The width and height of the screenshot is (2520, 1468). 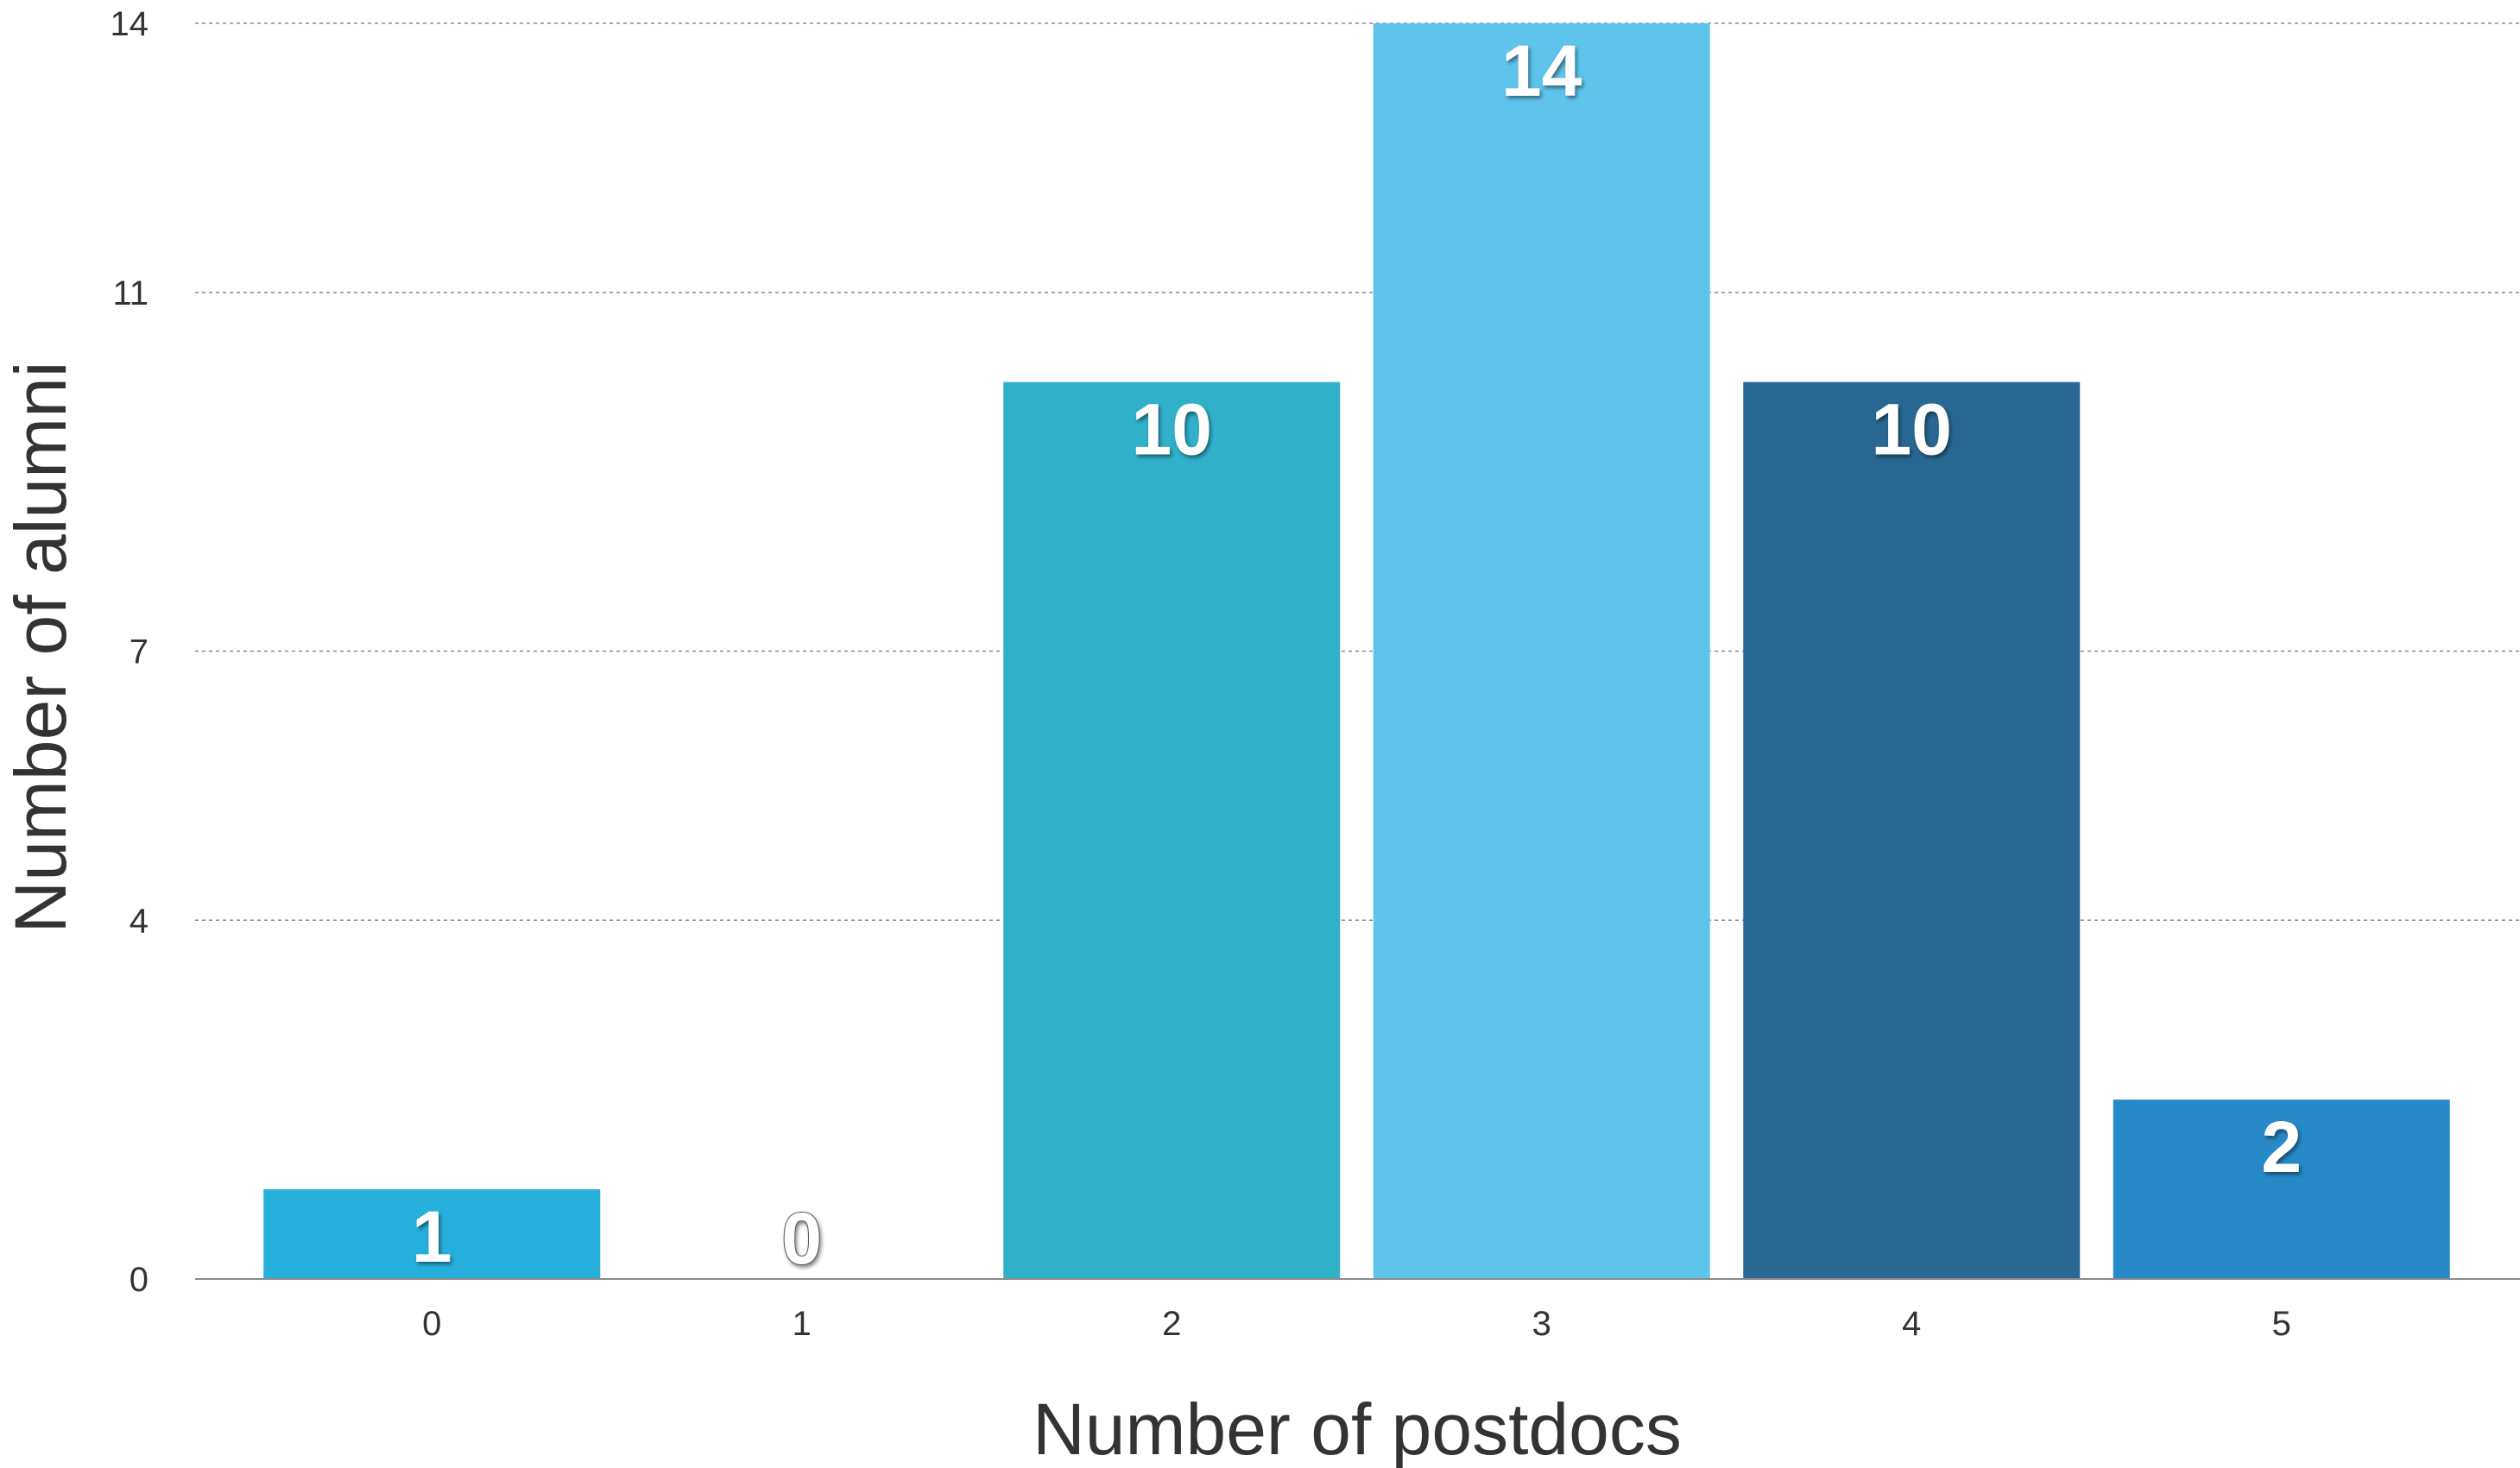 I want to click on y-tick-label: 14, so click(x=130, y=24).